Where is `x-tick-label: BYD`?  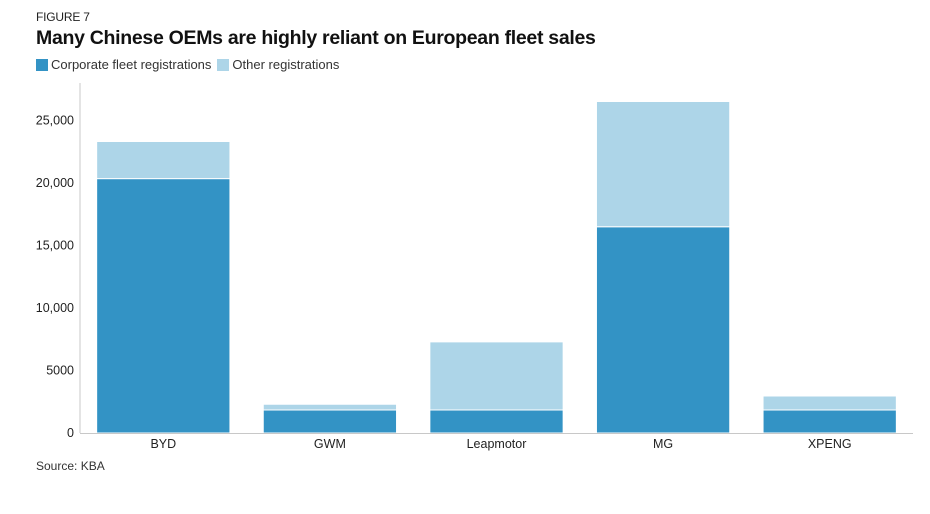 x-tick-label: BYD is located at coordinates (163, 444).